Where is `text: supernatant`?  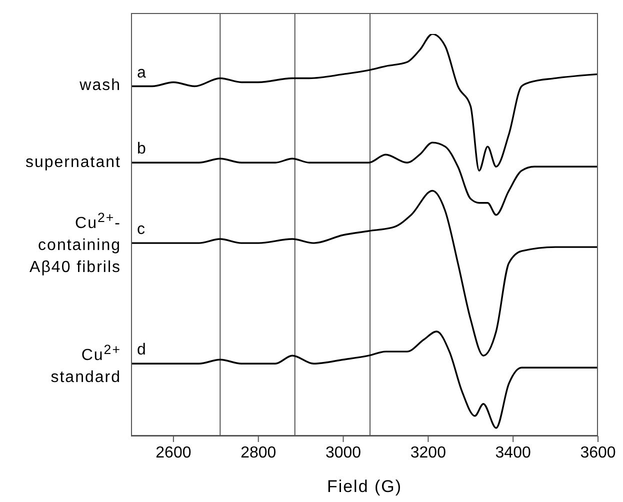
text: supernatant is located at coordinates (72, 162).